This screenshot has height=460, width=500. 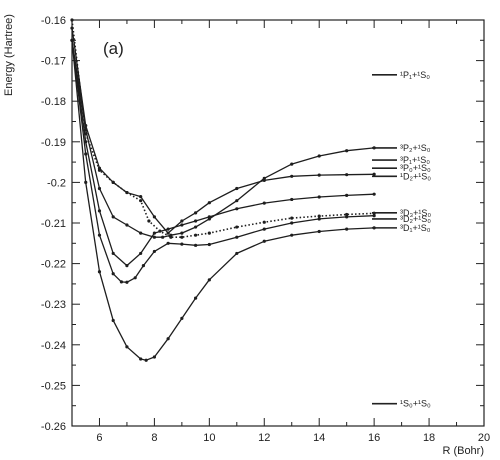 What do you see at coordinates (209, 438) in the screenshot?
I see `x-tick-label: 10` at bounding box center [209, 438].